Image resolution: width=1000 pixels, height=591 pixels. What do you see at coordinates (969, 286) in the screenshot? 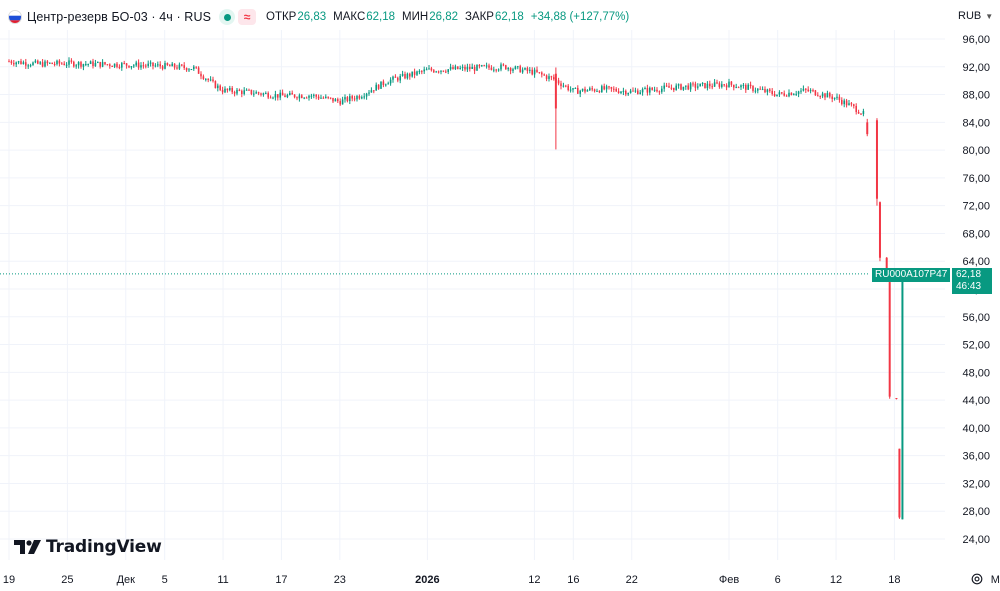
I see `bar-countdown: 46:43` at bounding box center [969, 286].